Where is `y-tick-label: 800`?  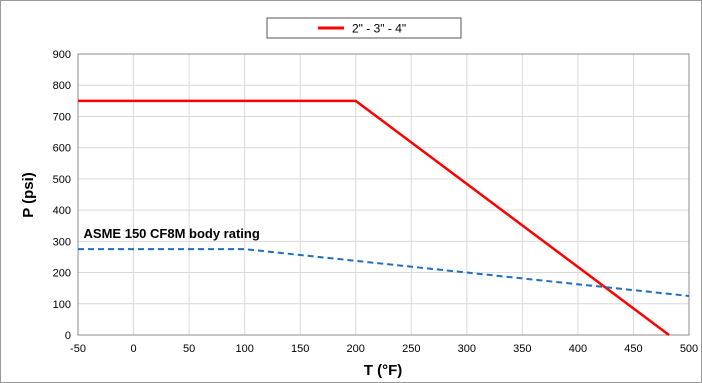 y-tick-label: 800 is located at coordinates (62, 86).